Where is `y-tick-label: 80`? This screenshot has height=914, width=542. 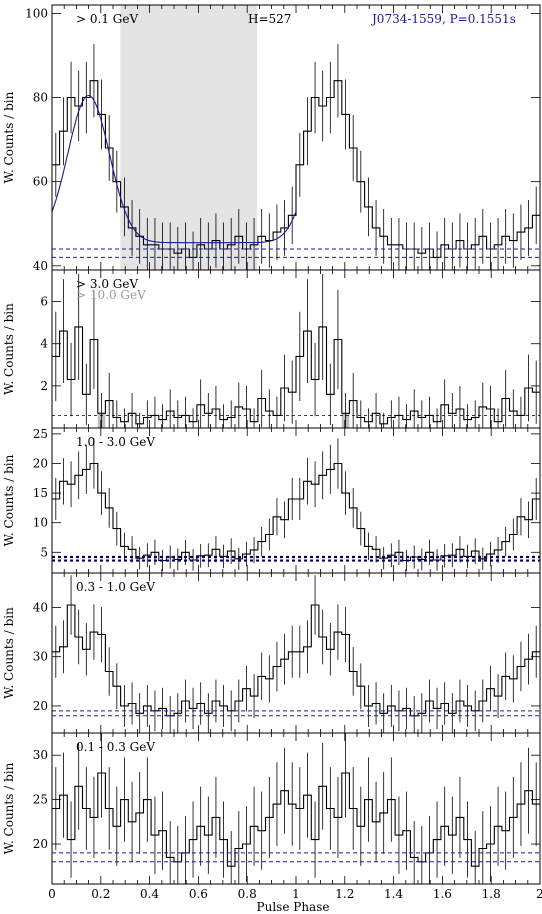
y-tick-label: 80 is located at coordinates (40, 98).